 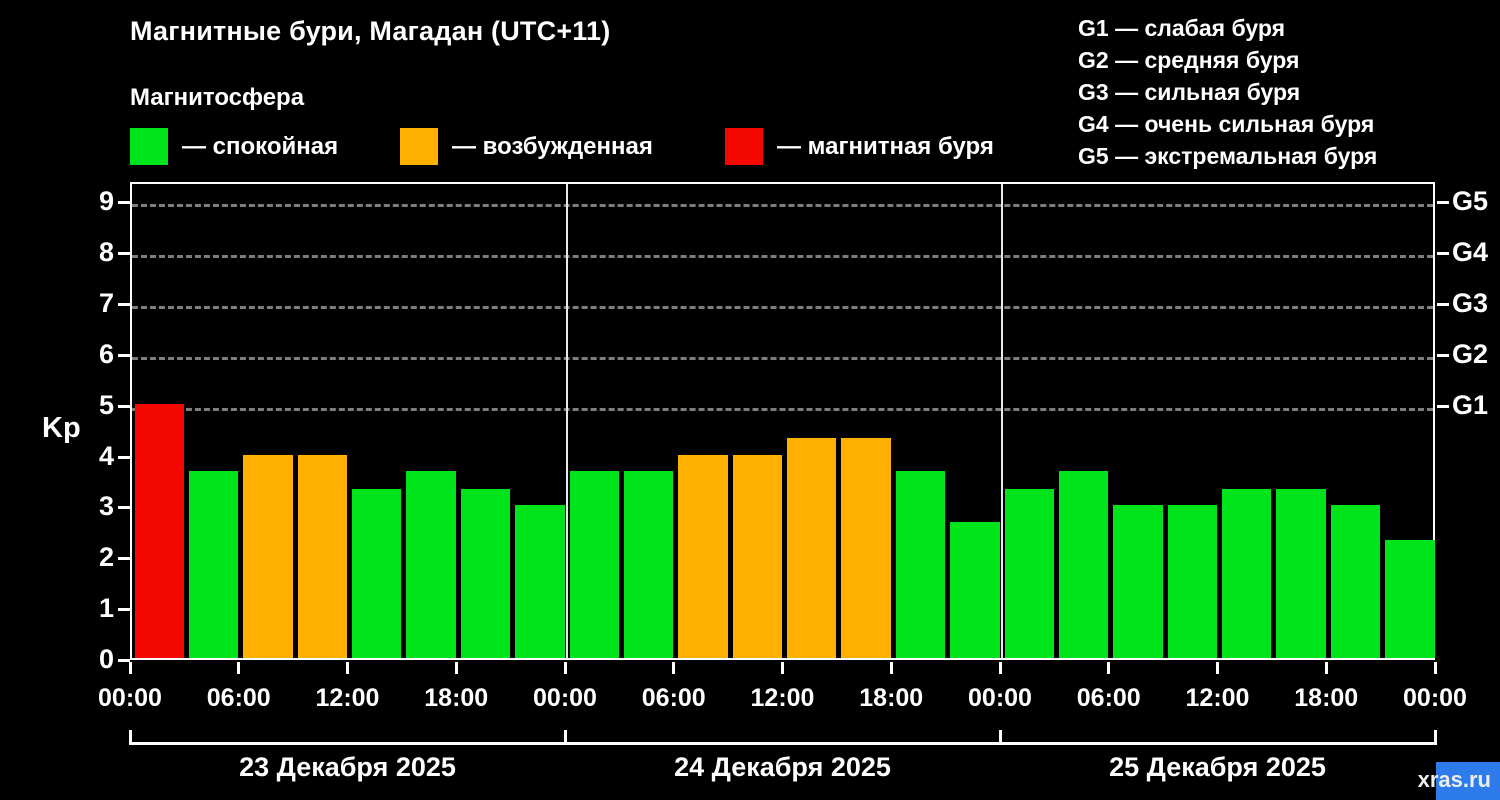 I want to click on legend-item-excited: — возбужденная, so click(x=526, y=146).